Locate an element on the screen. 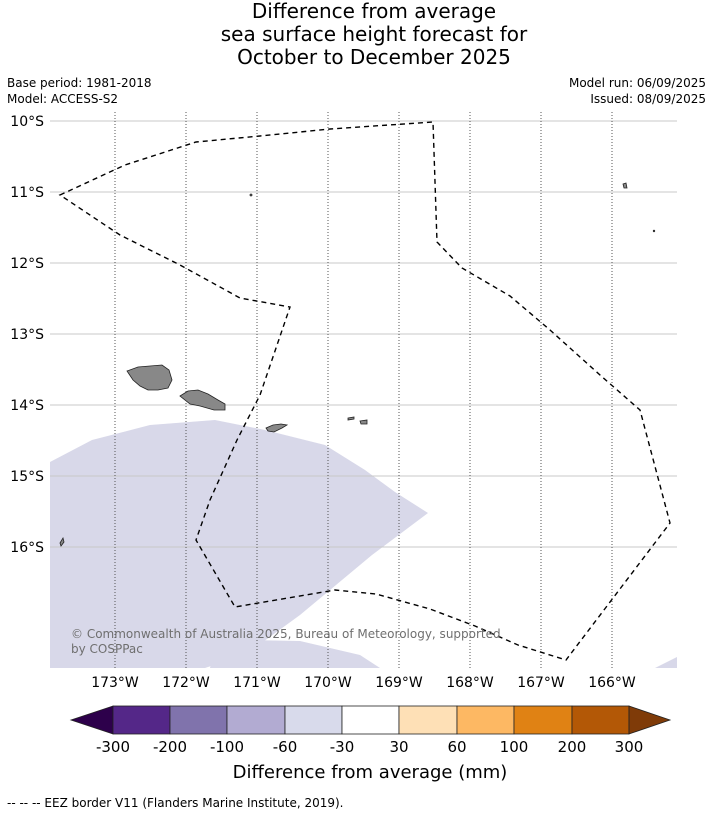 This screenshot has height=816, width=713. title-line-1: Difference from average is located at coordinates (374, 11).